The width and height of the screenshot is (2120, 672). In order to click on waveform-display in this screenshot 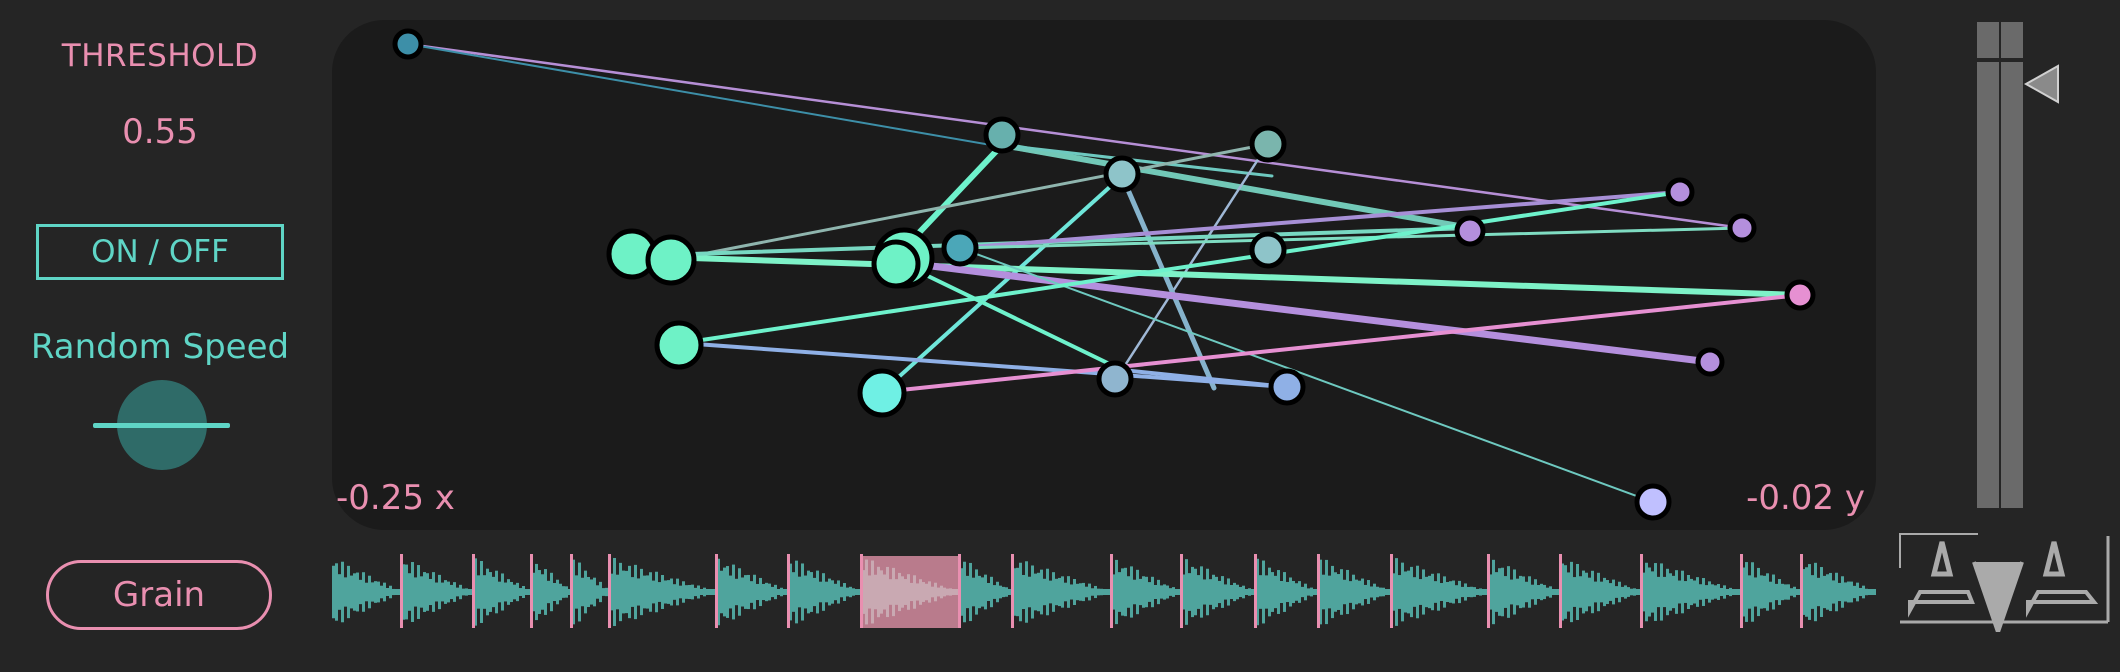, I will do `click(1104, 590)`.